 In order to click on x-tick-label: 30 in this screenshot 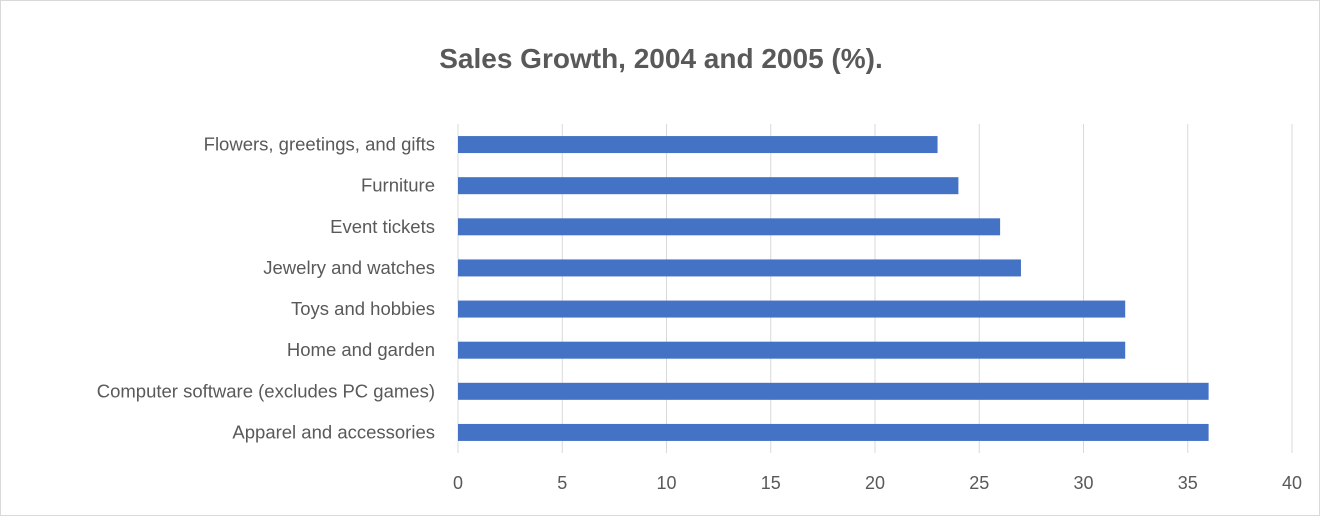, I will do `click(1083, 483)`.